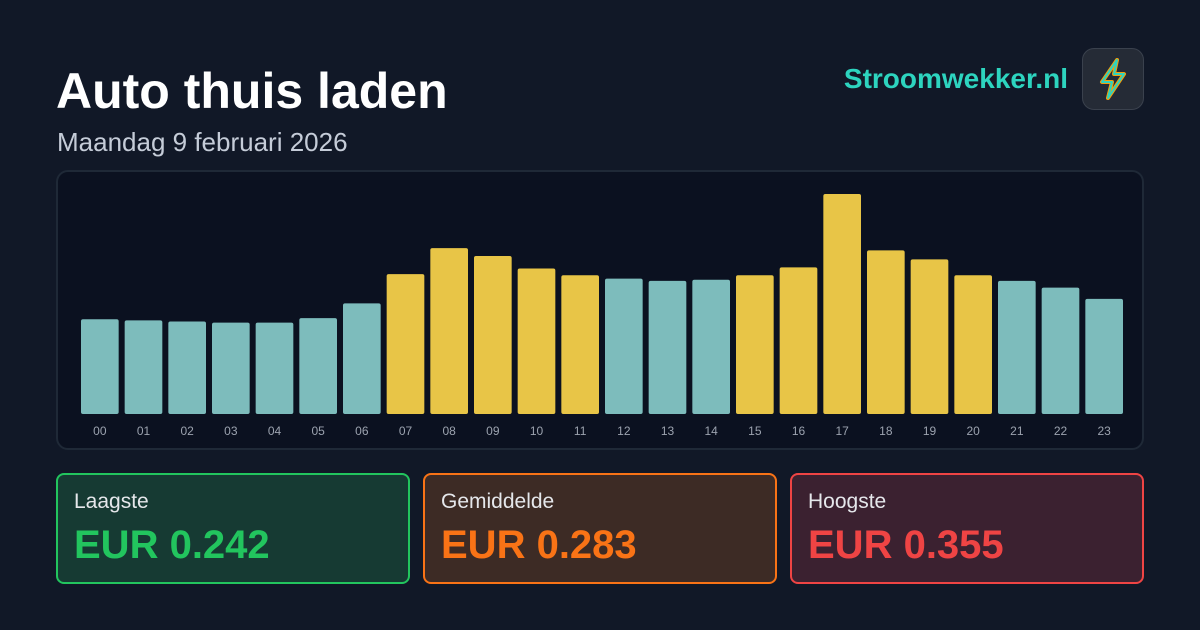 The image size is (1200, 630). I want to click on x-tick-label: 11, so click(580, 431).